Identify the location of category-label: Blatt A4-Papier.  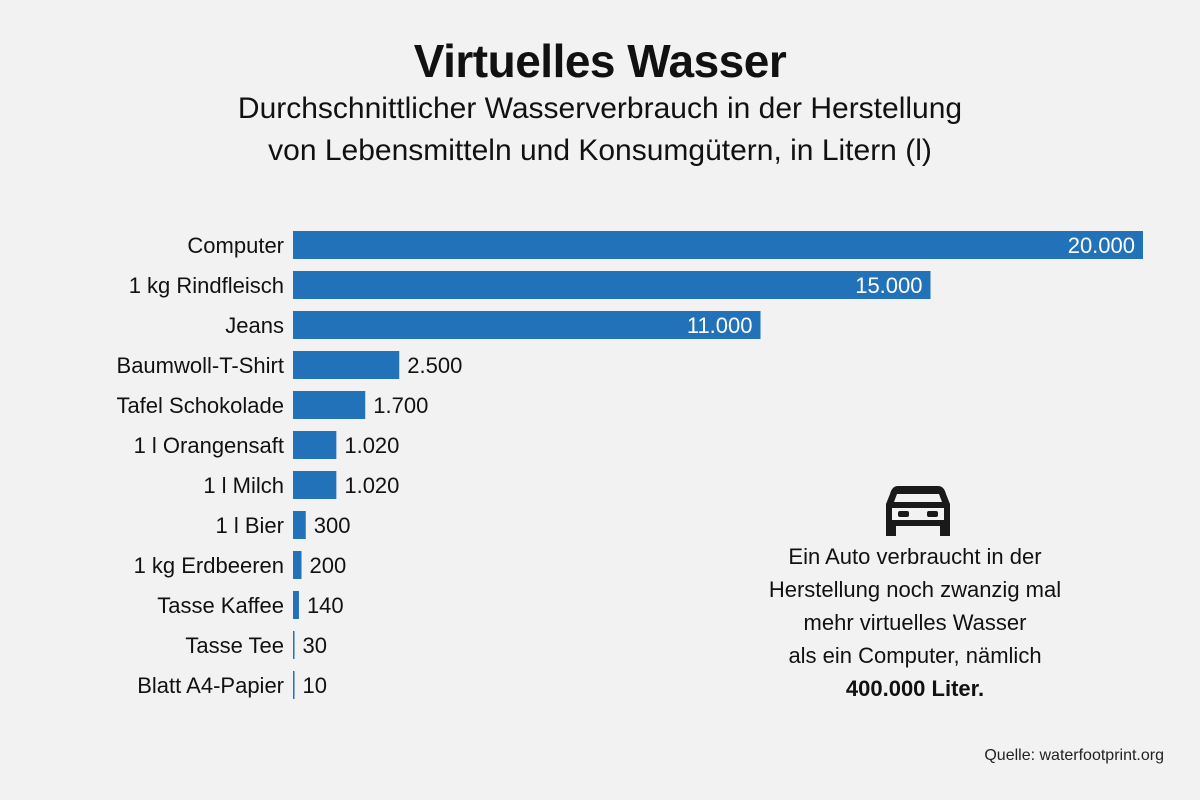
(210, 685).